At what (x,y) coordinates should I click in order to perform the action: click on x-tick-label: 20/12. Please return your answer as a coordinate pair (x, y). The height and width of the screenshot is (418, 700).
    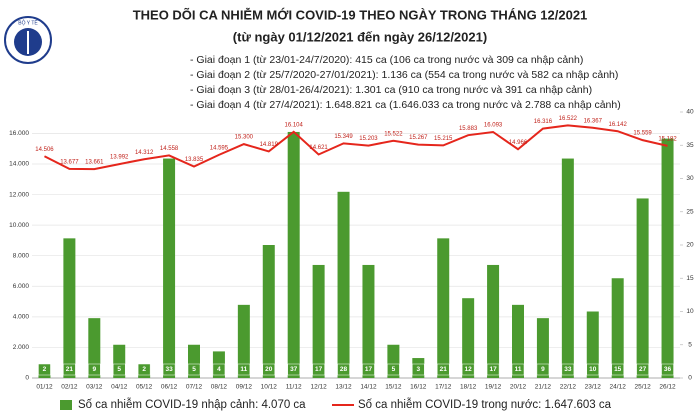
    Looking at the image, I should click on (518, 387).